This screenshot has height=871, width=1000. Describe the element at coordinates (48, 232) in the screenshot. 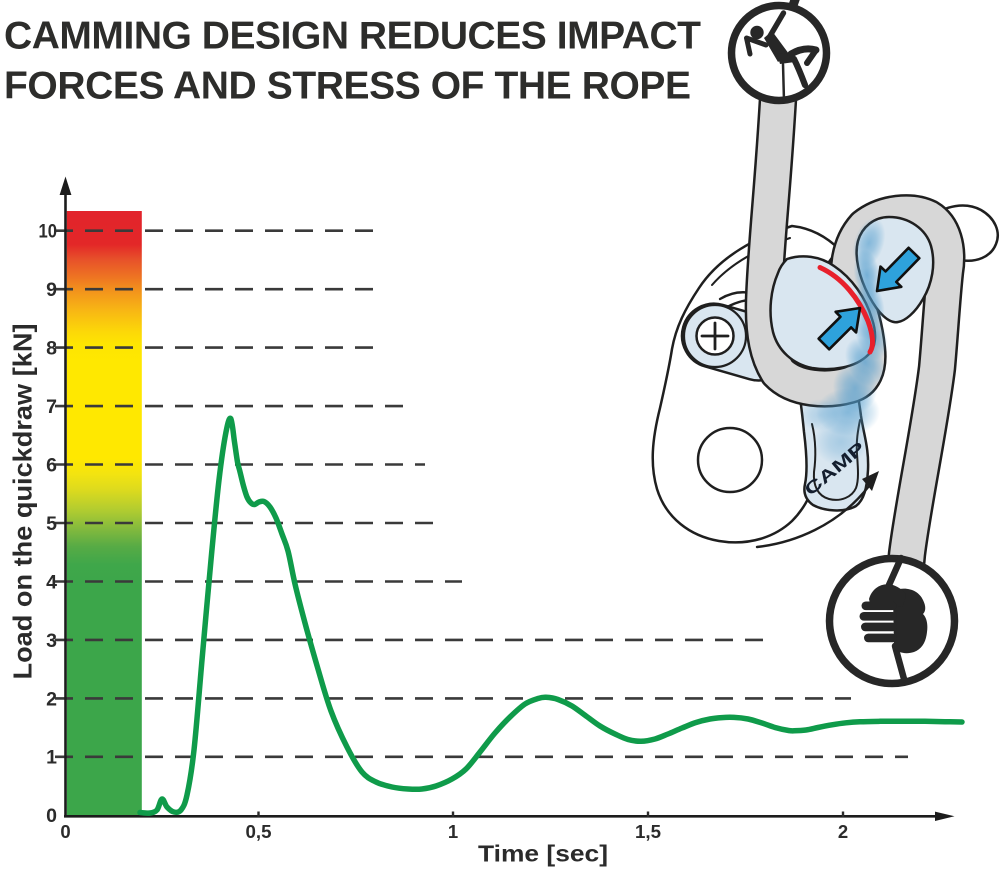

I see `svg-text: 10` at that location.